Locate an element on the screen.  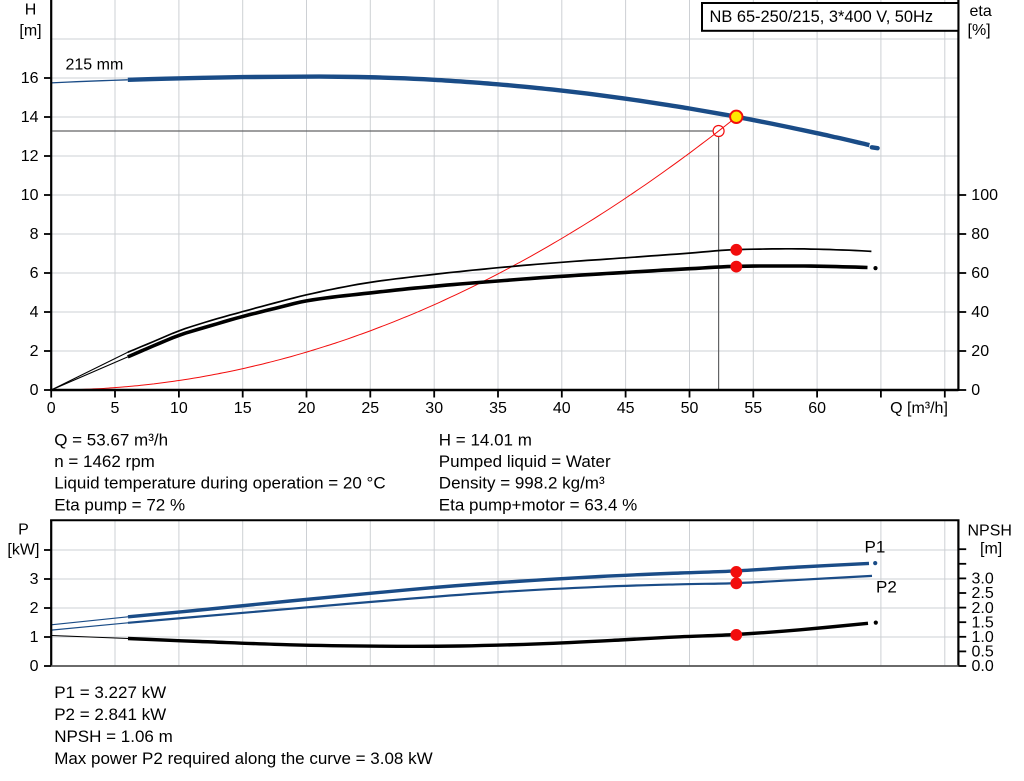
svg-text: Eta pump+motor = 63.4 % is located at coordinates (538, 504).